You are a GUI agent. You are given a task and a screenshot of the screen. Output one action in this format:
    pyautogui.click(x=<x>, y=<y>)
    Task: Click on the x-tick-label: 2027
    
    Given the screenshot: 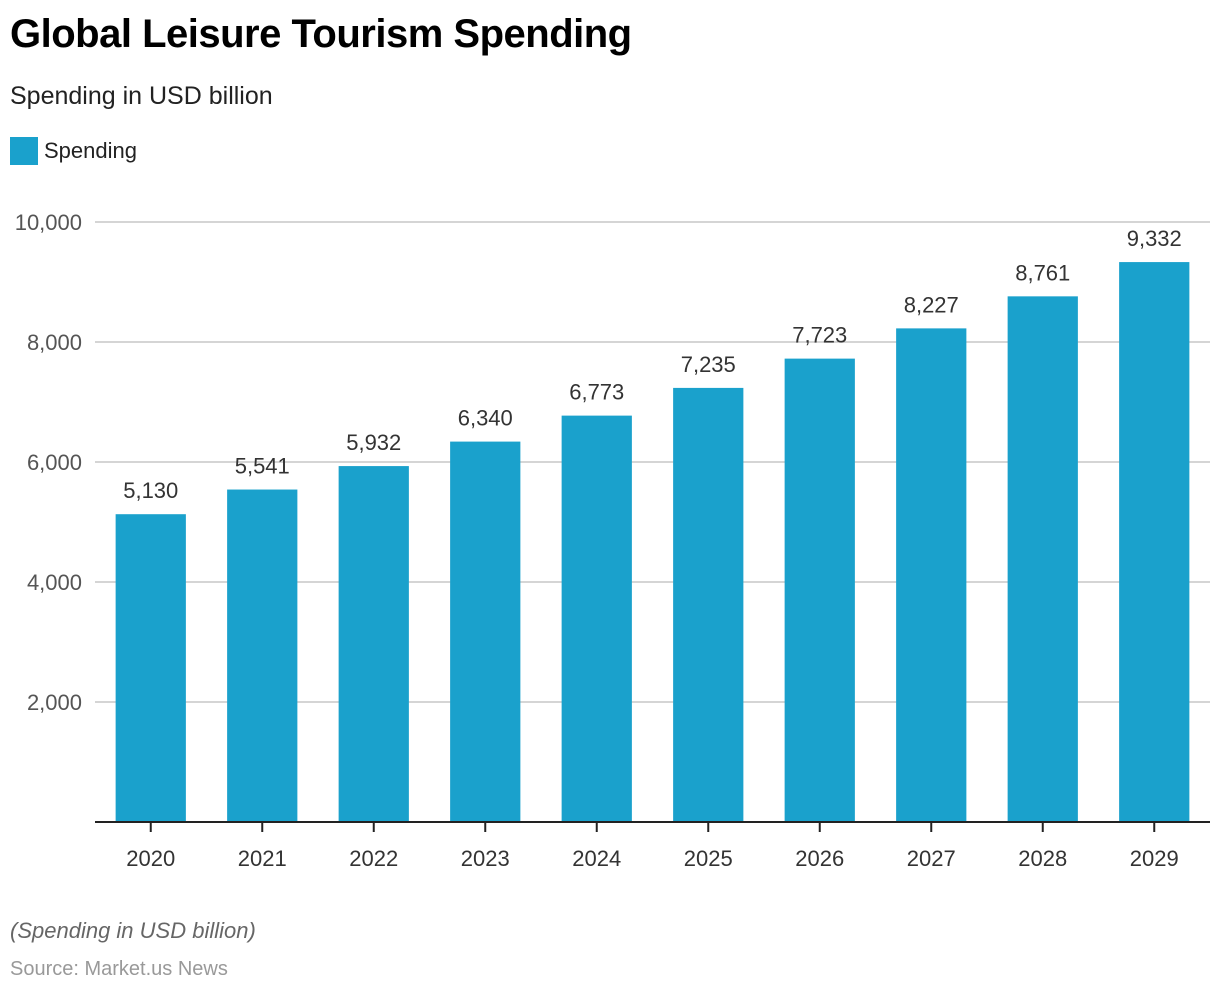 What is the action you would take?
    pyautogui.click(x=931, y=858)
    